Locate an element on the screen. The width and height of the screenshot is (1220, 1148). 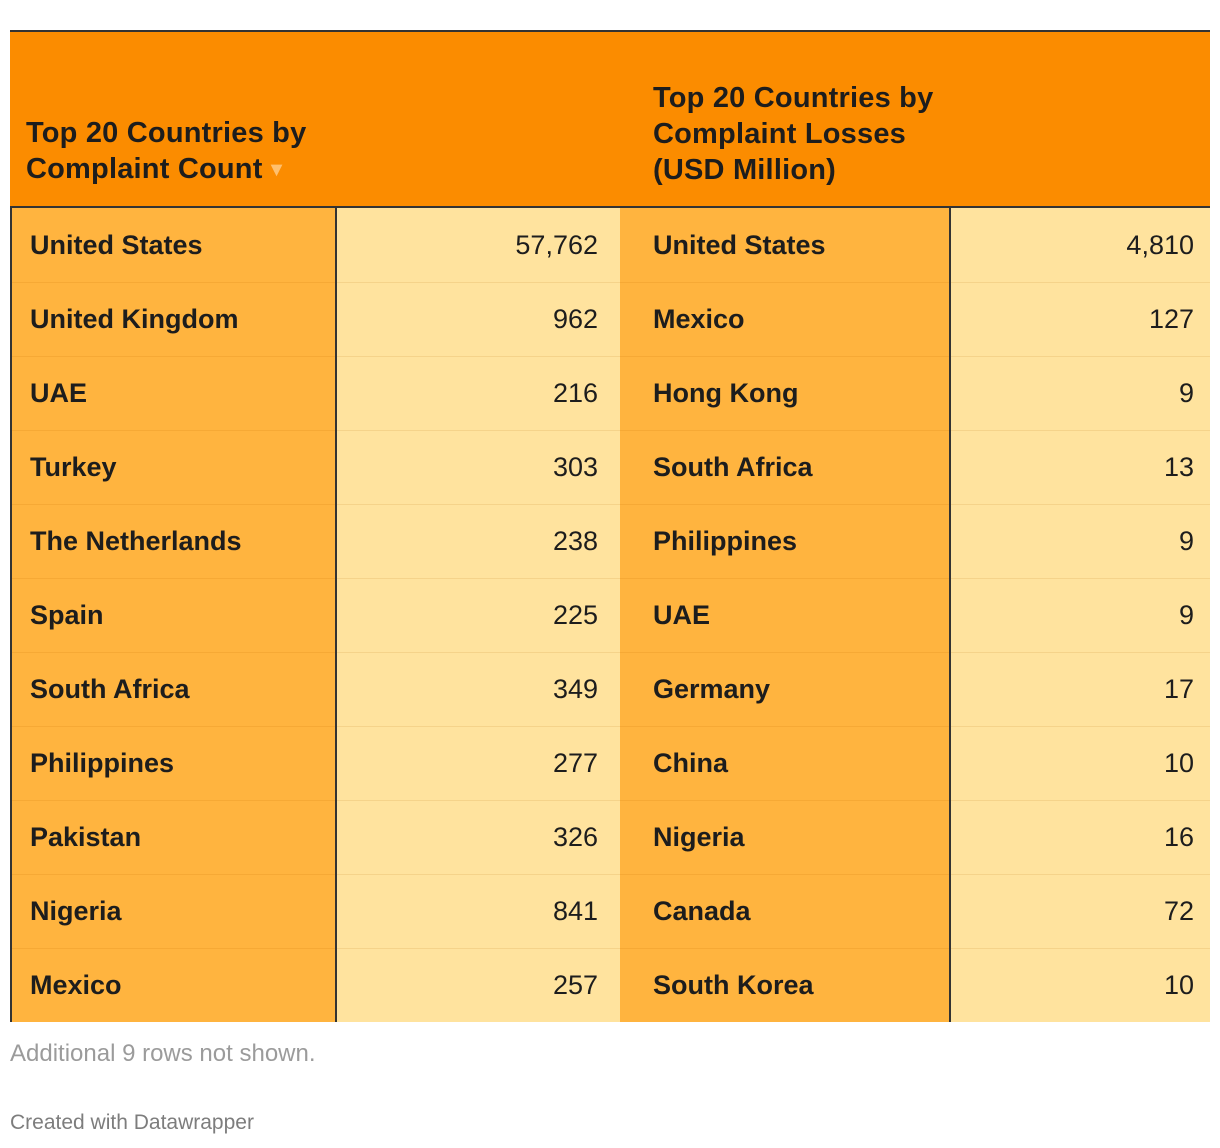
complaint-count-cell: 257 is located at coordinates (478, 985).